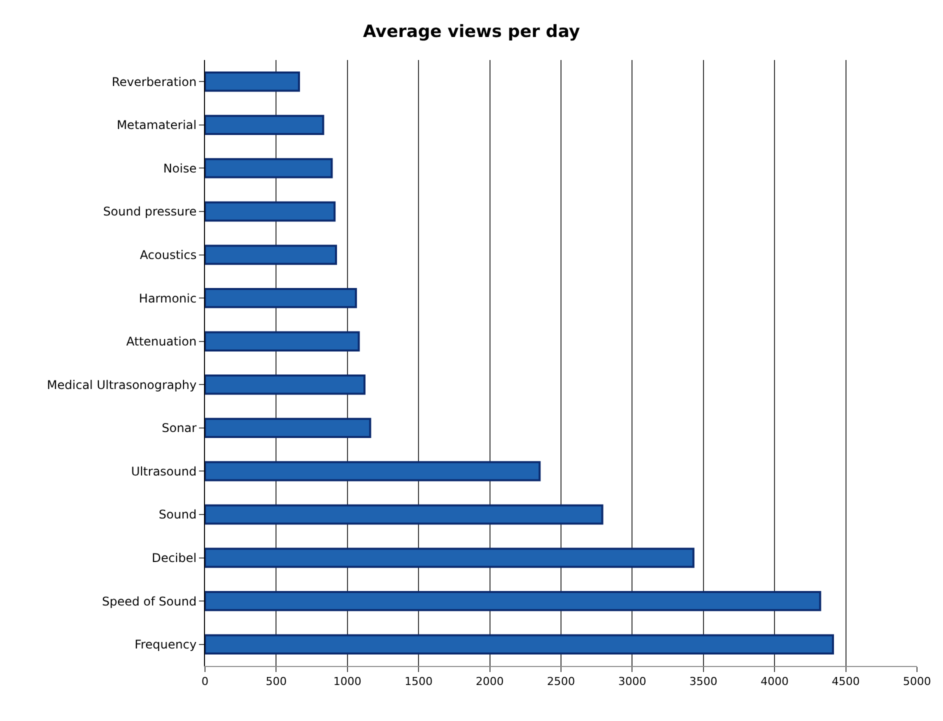 Image resolution: width=943 pixels, height=721 pixels. Describe the element at coordinates (179, 428) in the screenshot. I see `y-tick-label: Sonar` at that location.